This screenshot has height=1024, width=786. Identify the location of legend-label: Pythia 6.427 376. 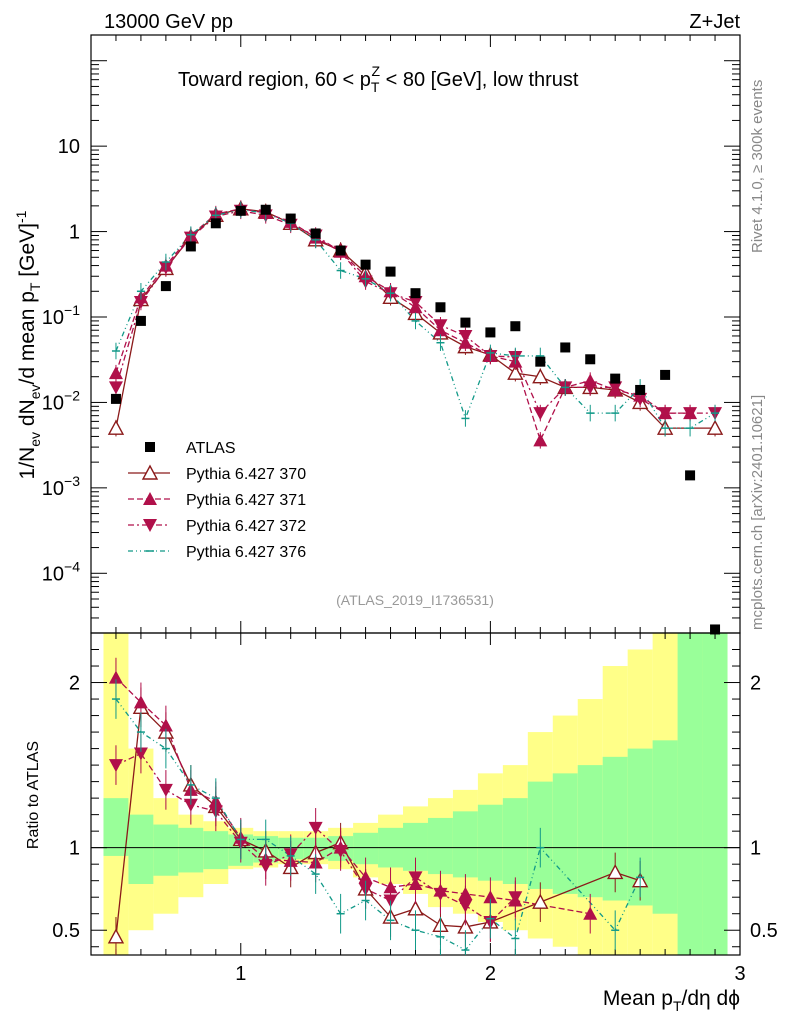
(246, 552).